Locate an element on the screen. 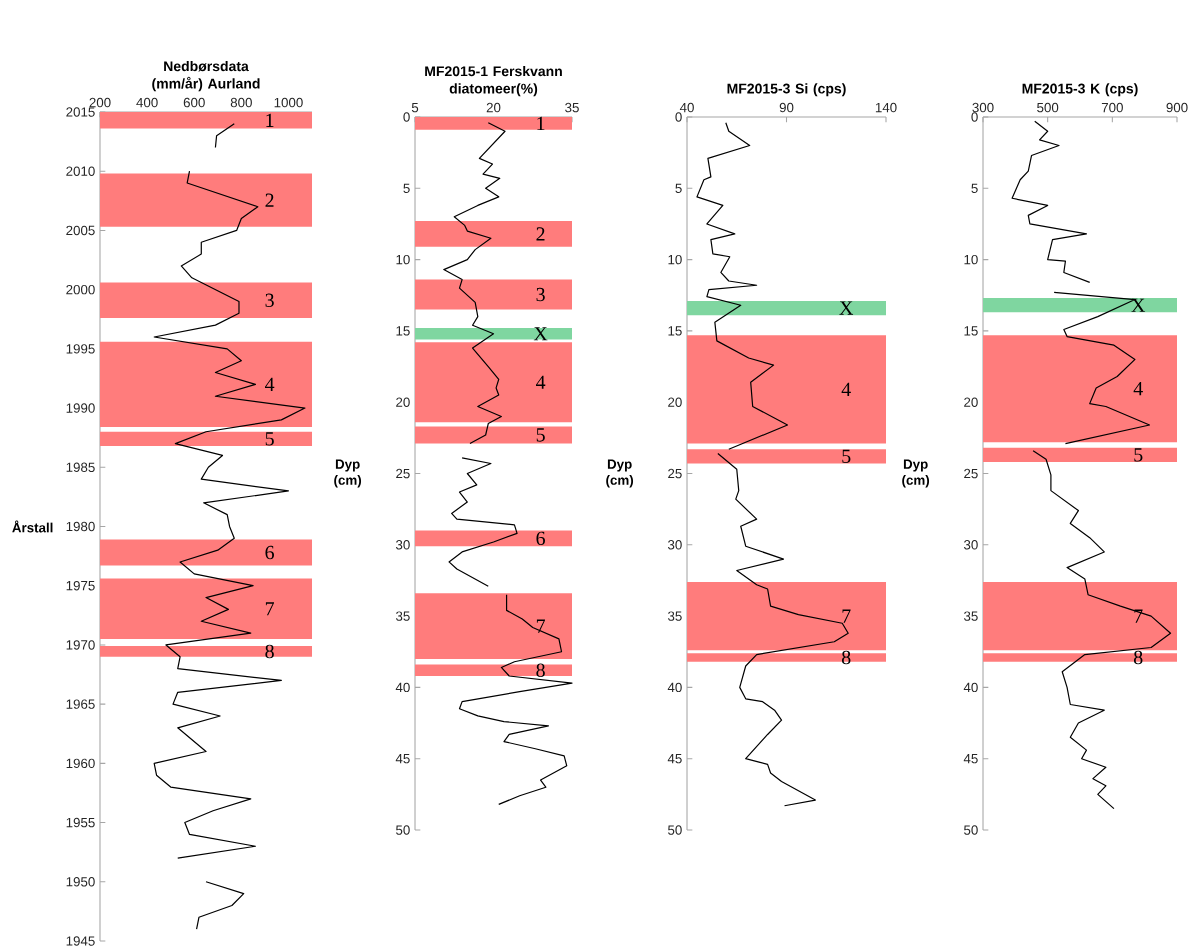 This screenshot has height=950, width=1196. x-tick-label: 700 is located at coordinates (1112, 107).